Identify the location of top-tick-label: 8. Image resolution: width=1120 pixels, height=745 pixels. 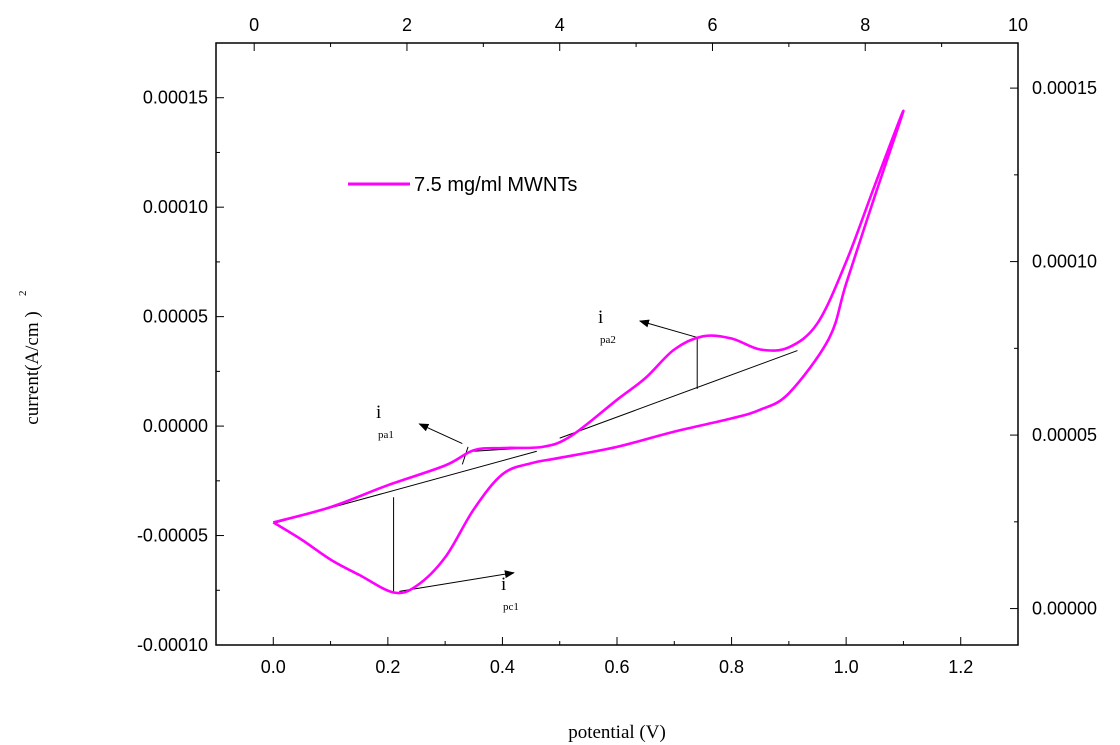
(865, 25).